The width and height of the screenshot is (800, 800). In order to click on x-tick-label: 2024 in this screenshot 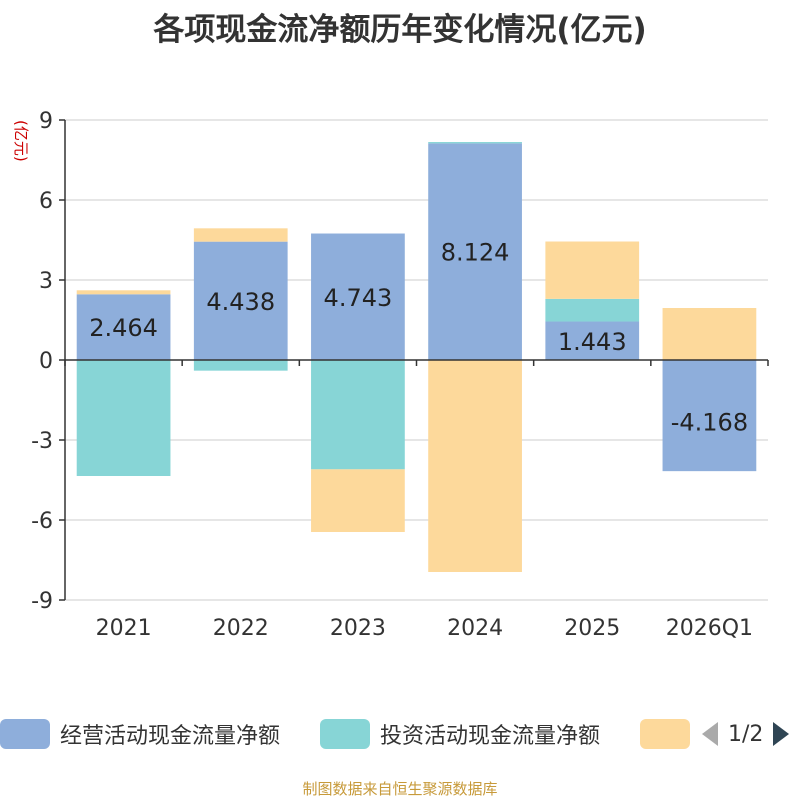, I will do `click(475, 628)`.